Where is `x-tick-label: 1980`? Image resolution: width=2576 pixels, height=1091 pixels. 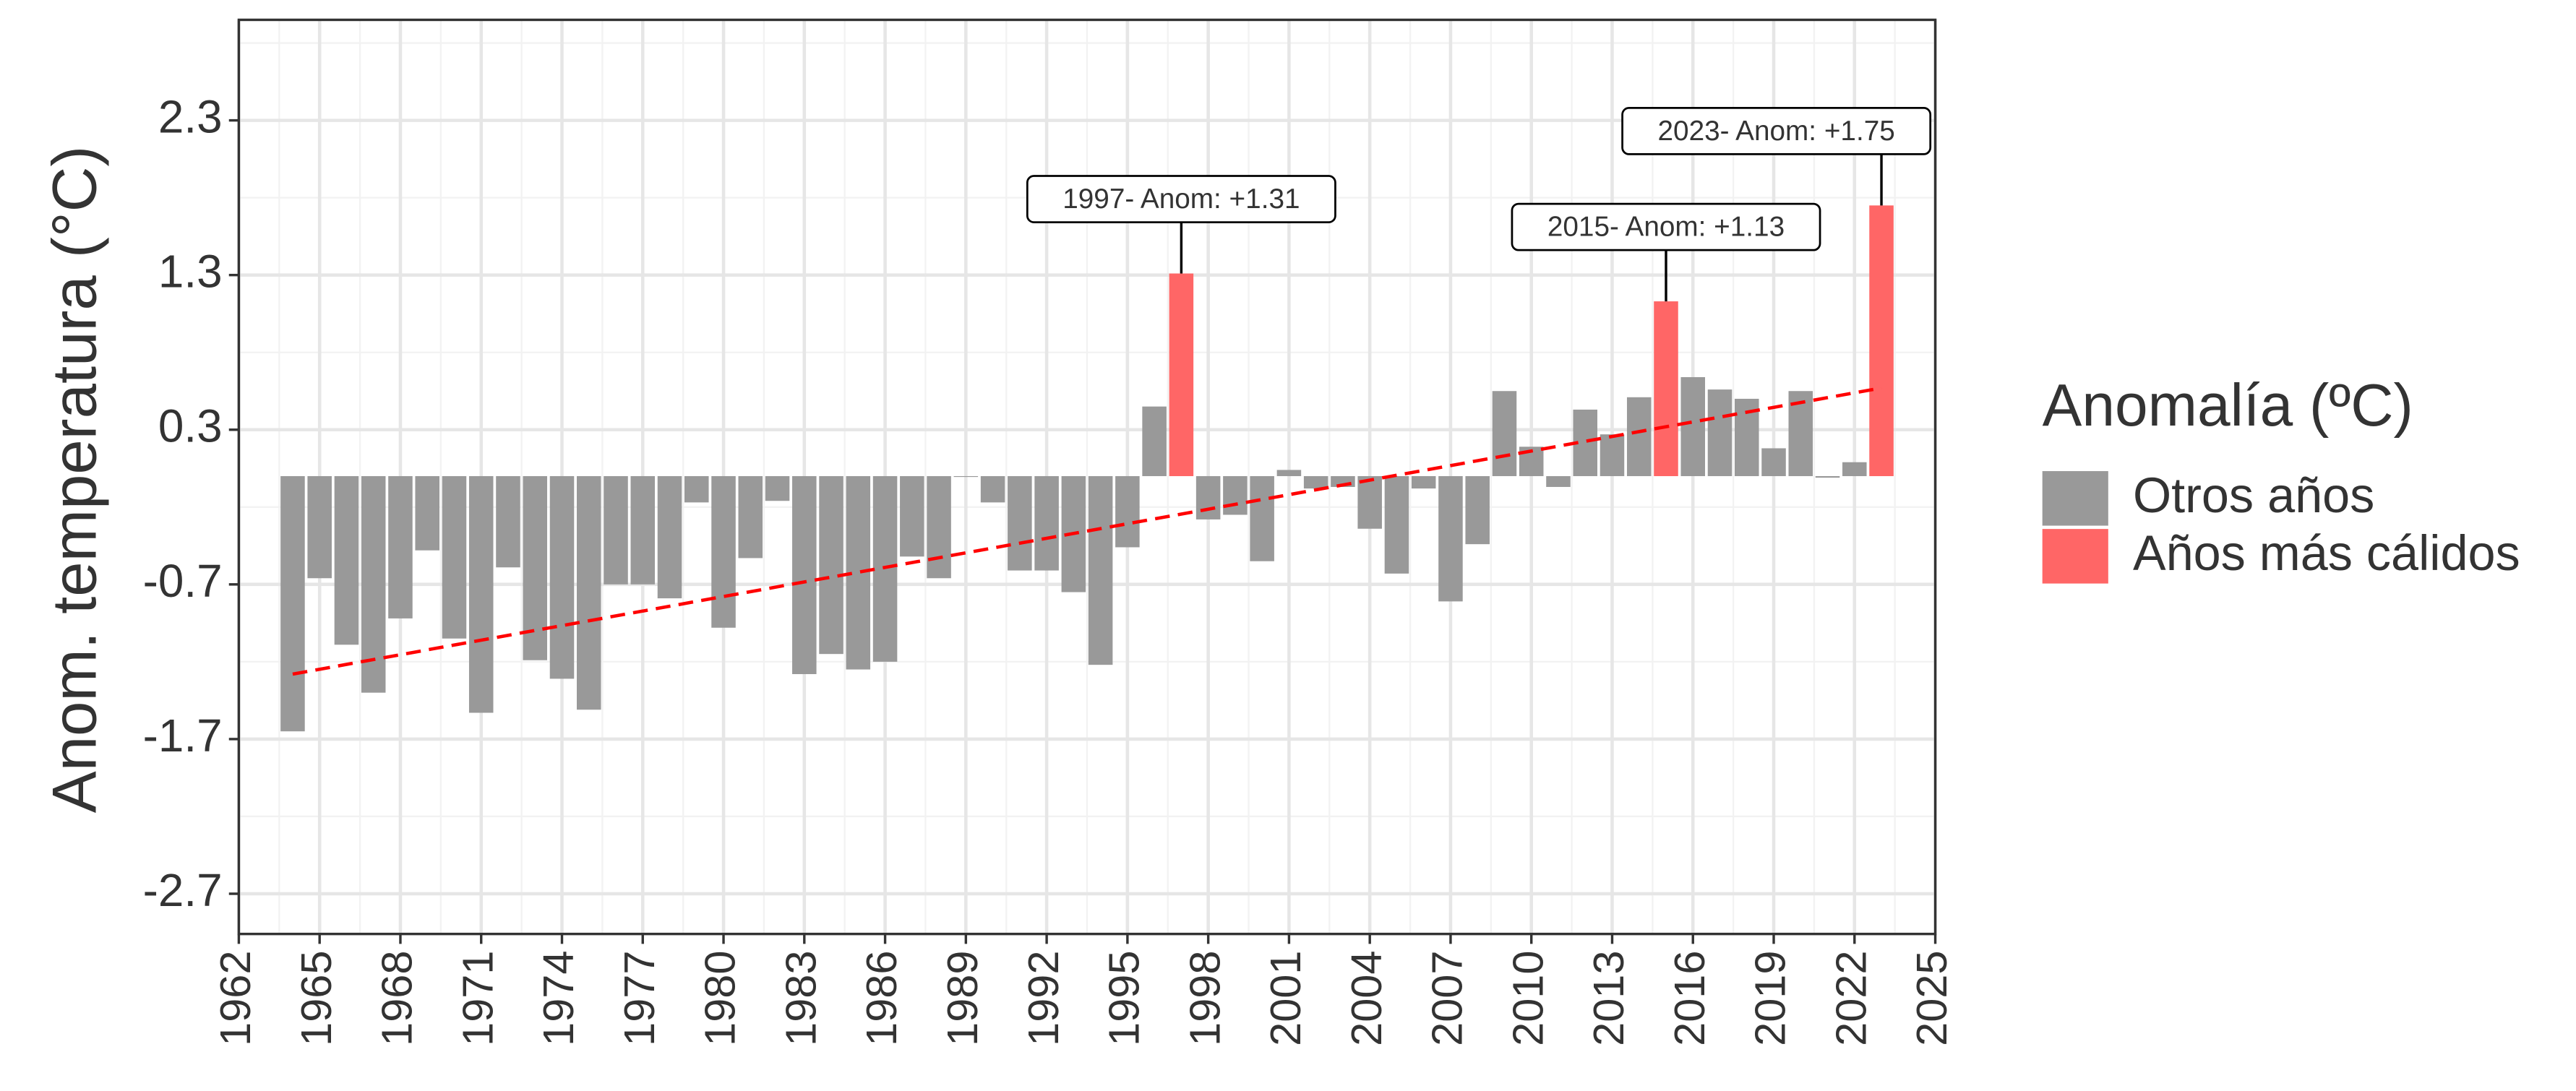
x-tick-label: 1980 is located at coordinates (720, 998).